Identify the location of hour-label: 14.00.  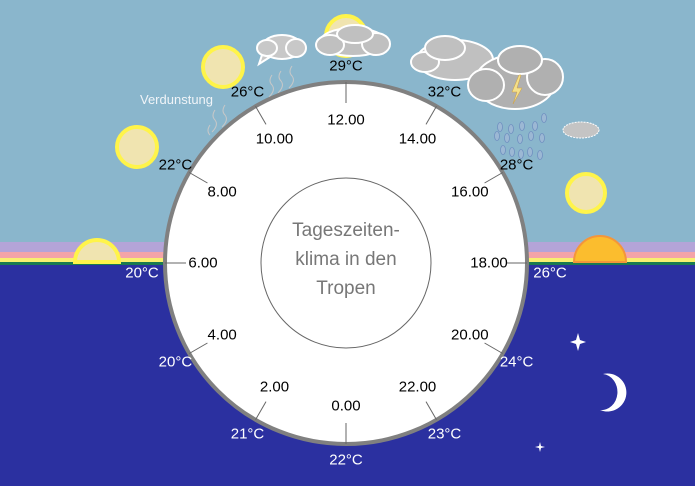
(417, 139).